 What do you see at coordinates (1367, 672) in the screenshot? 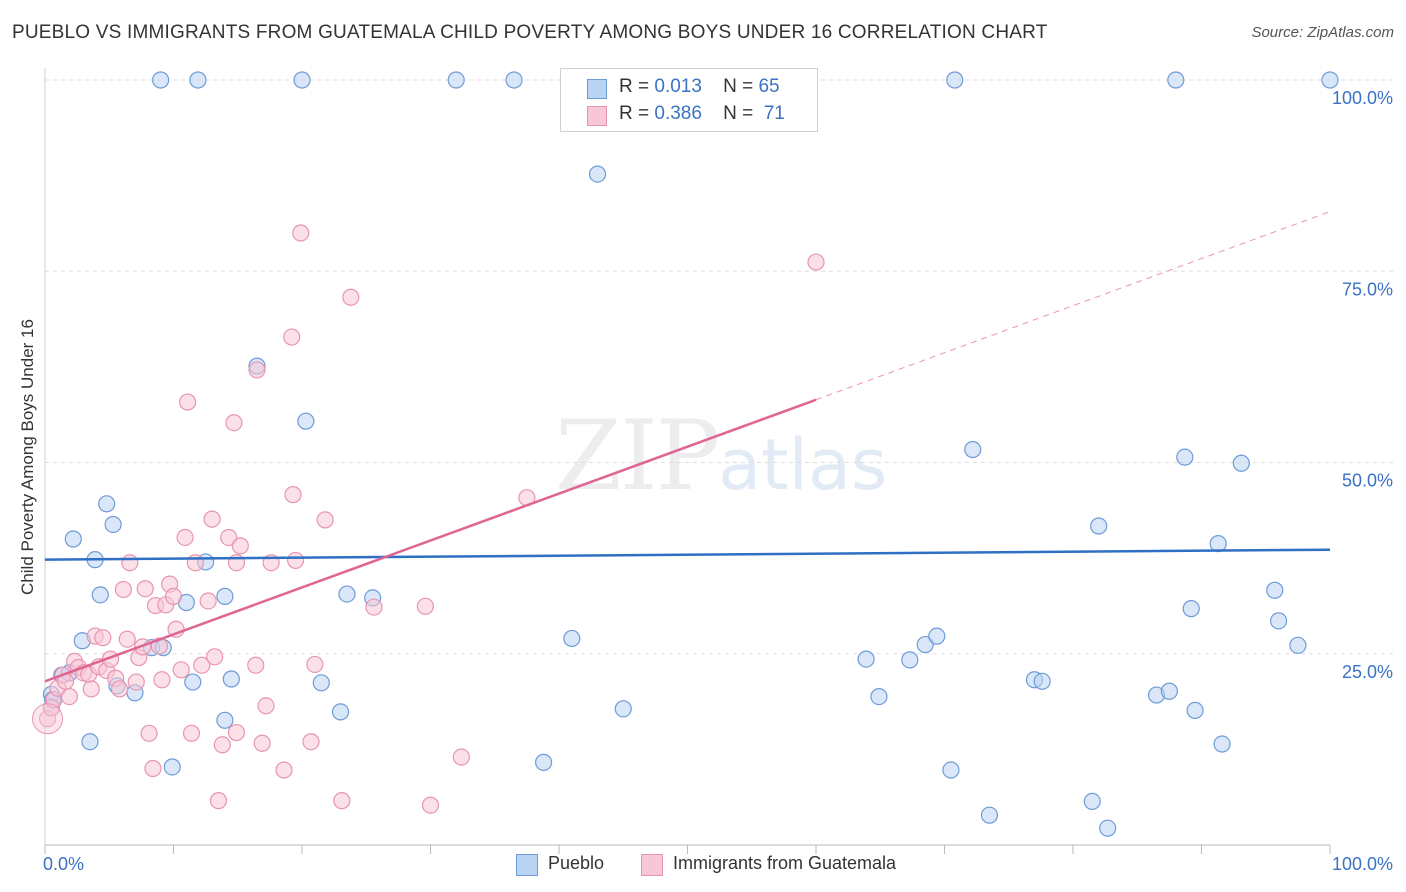
I see `y-tick-label: 25.0%` at bounding box center [1367, 672].